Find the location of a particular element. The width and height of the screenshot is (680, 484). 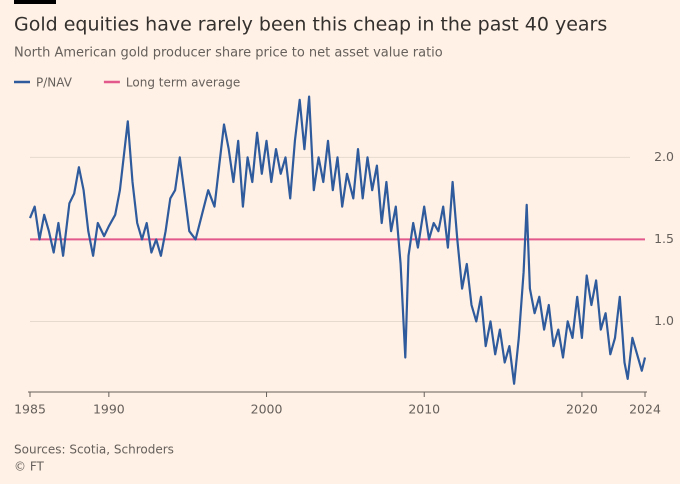

y-tick-label: 1.5 is located at coordinates (664, 238).